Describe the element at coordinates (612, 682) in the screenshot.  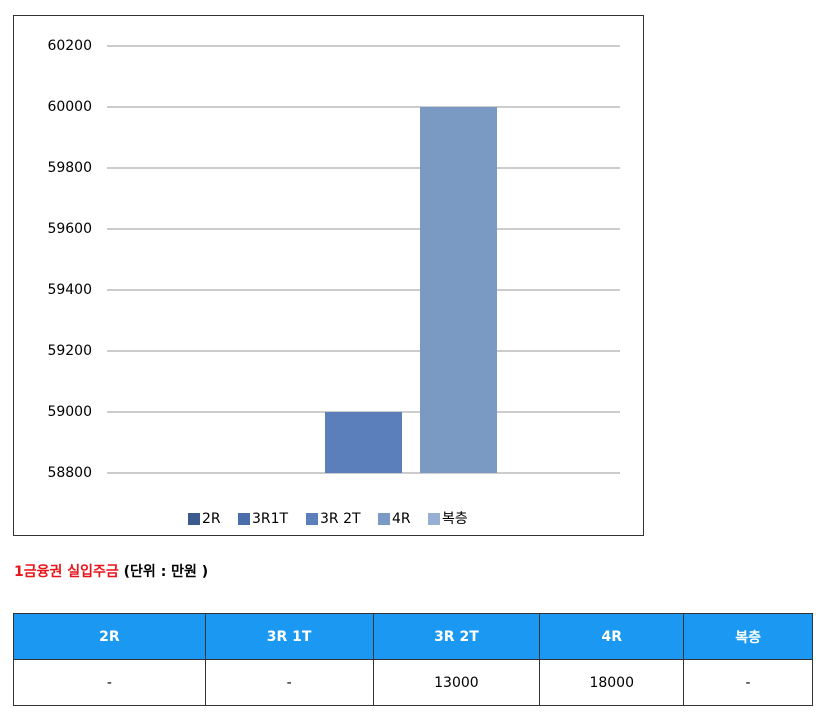
I see `cell: 18000` at that location.